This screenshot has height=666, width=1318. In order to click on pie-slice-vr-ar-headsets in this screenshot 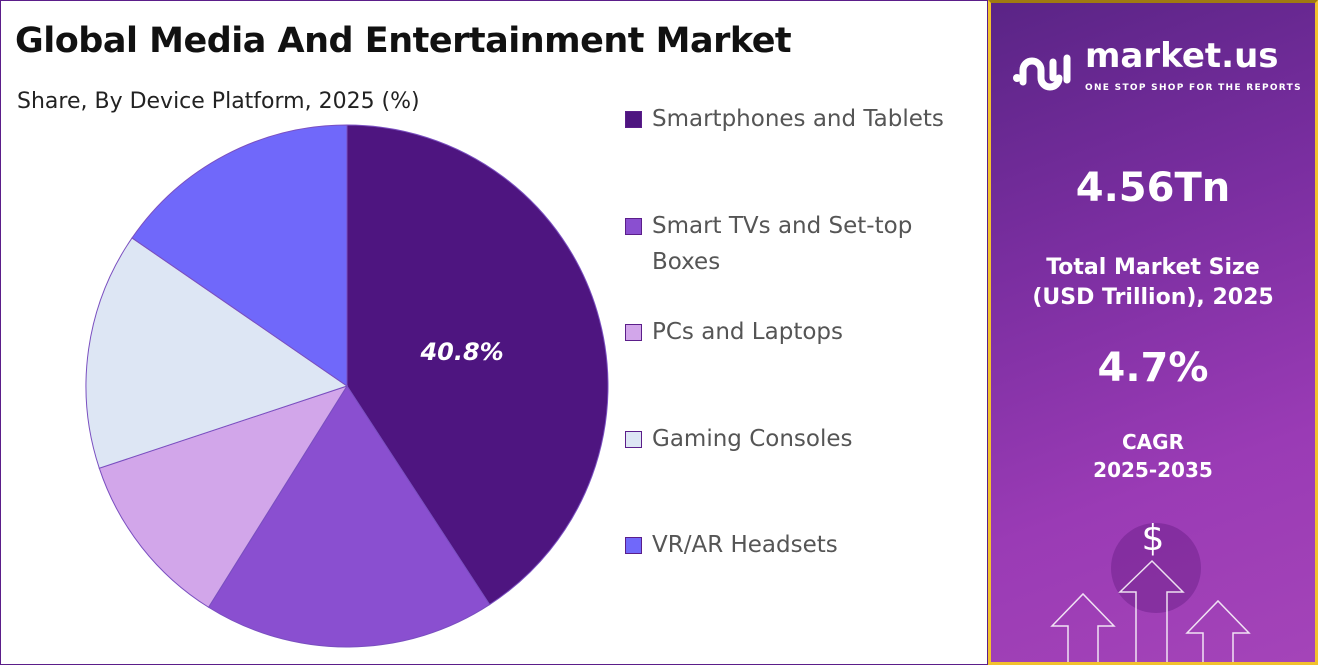, I will do `click(239, 255)`.